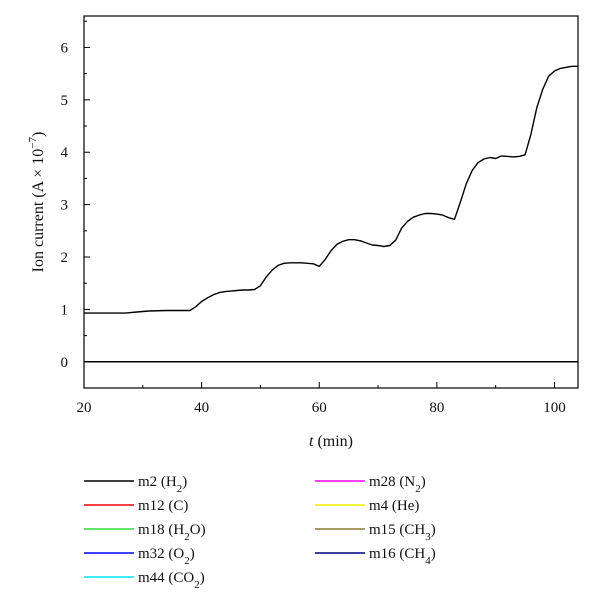  What do you see at coordinates (84, 408) in the screenshot?
I see `x-tick-label: 20` at bounding box center [84, 408].